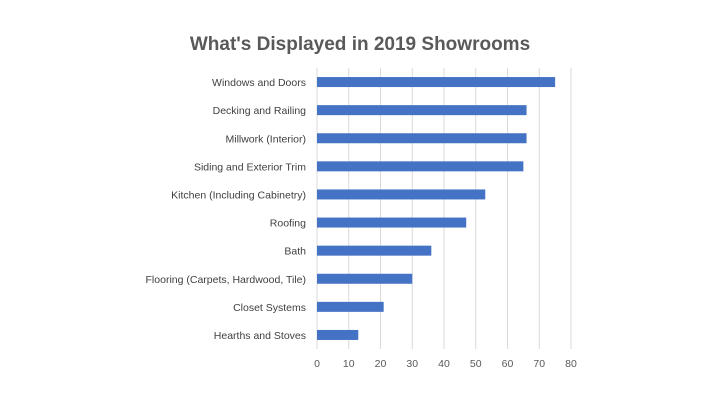  What do you see at coordinates (539, 364) in the screenshot?
I see `x-tick-label: 70` at bounding box center [539, 364].